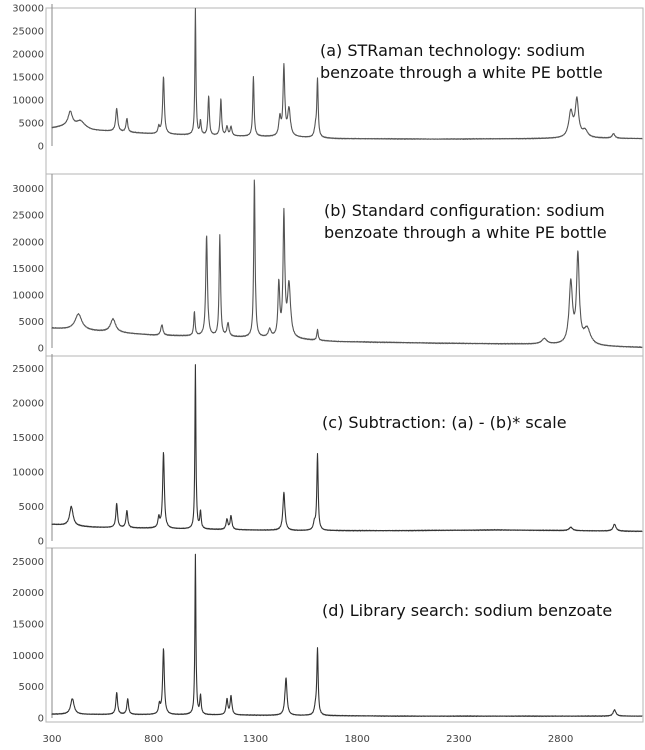  What do you see at coordinates (444, 422) in the screenshot?
I see `panel-title-line: (c) Subtraction: (a) - (b)* scale` at bounding box center [444, 422].